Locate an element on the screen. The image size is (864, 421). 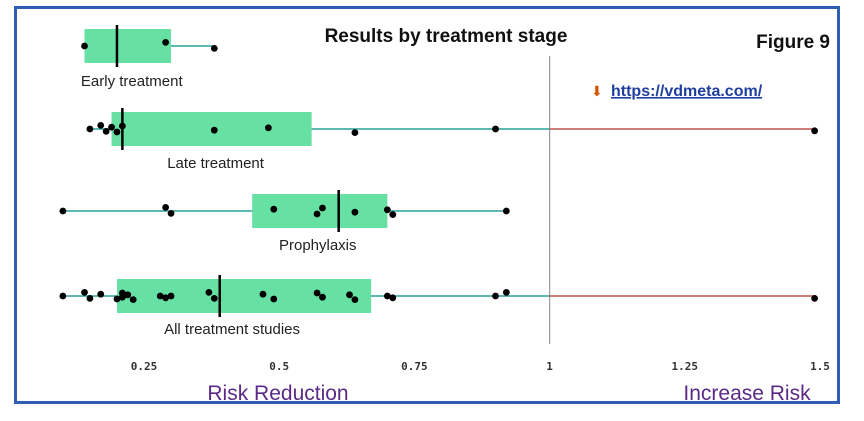
chart-title: Results by treatment stage is located at coordinates (446, 36).